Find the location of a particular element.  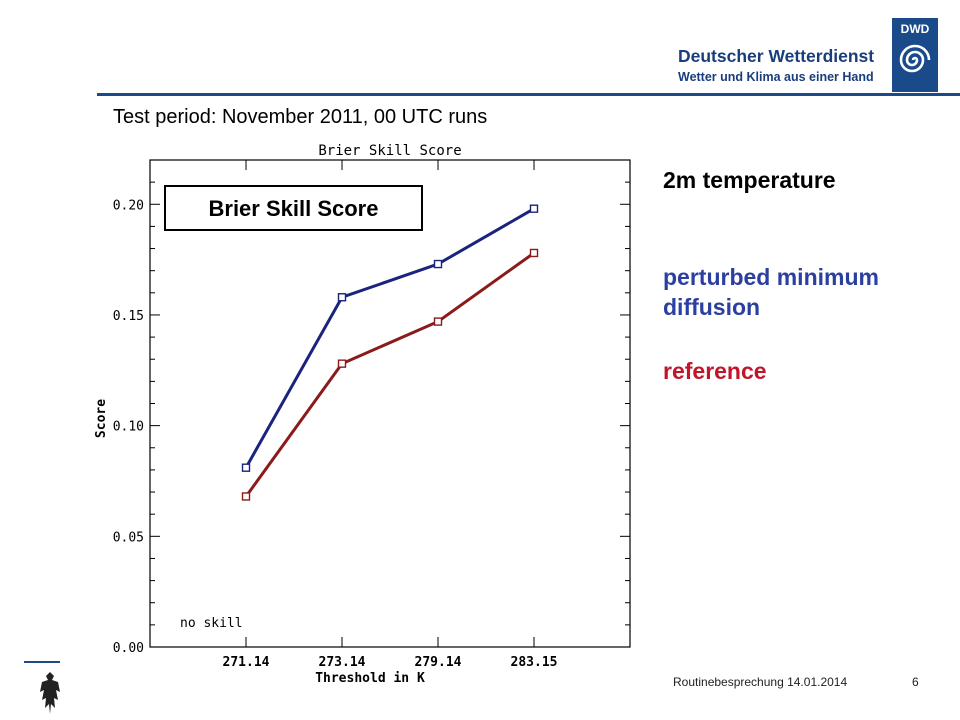

footer-rule is located at coordinates (42, 662).